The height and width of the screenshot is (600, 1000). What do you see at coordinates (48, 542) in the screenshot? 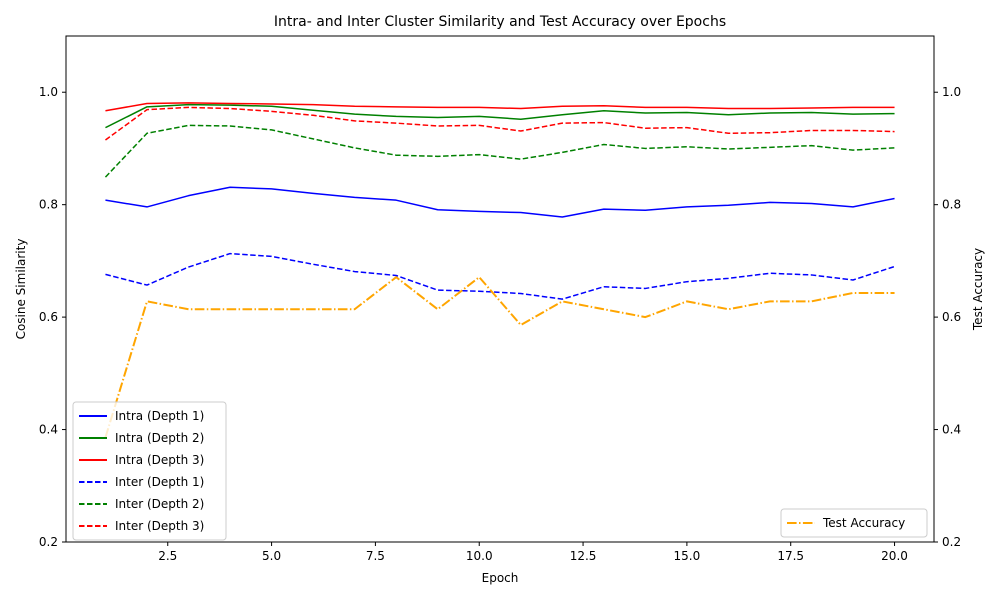
I see `y-tick-label: 0.2` at bounding box center [48, 542].